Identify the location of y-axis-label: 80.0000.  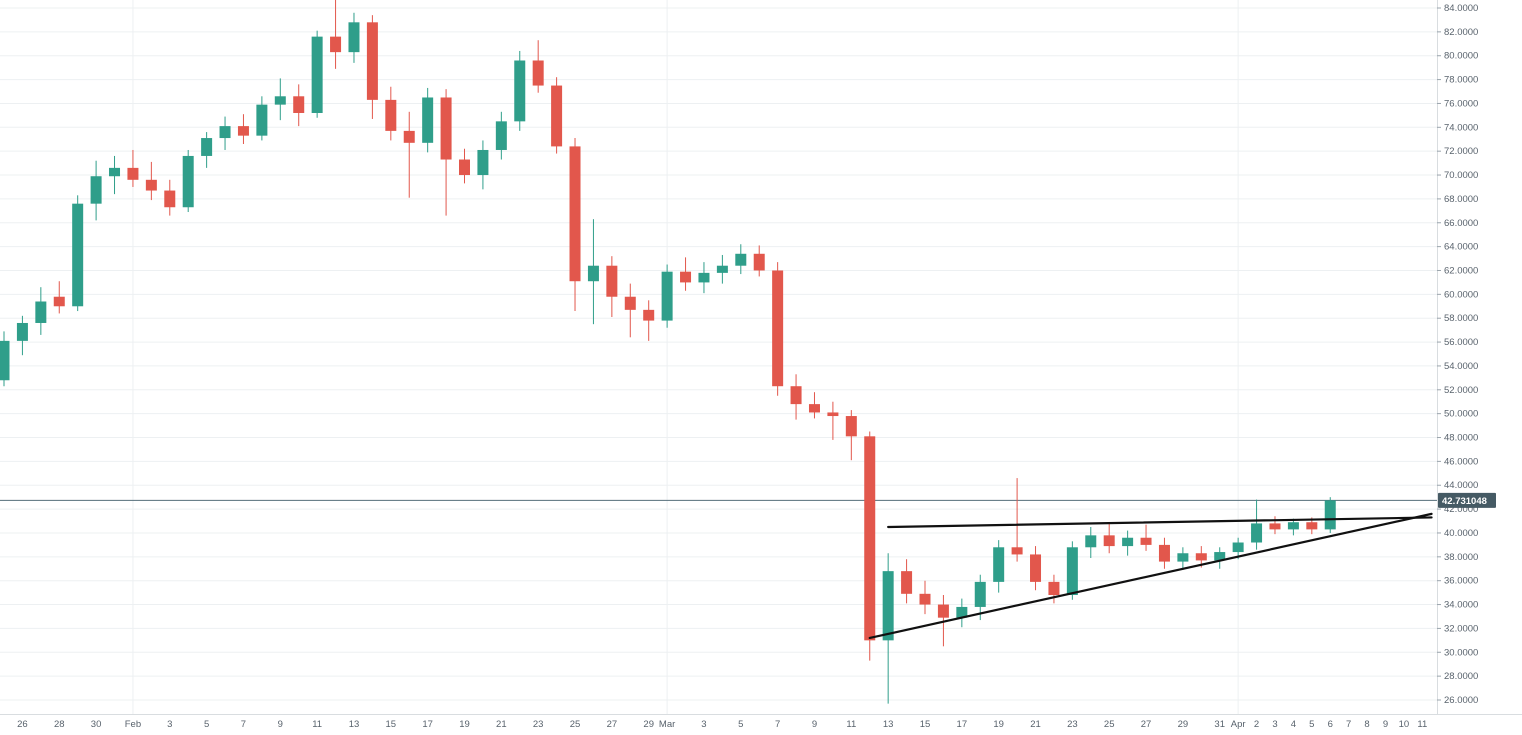
(1461, 56).